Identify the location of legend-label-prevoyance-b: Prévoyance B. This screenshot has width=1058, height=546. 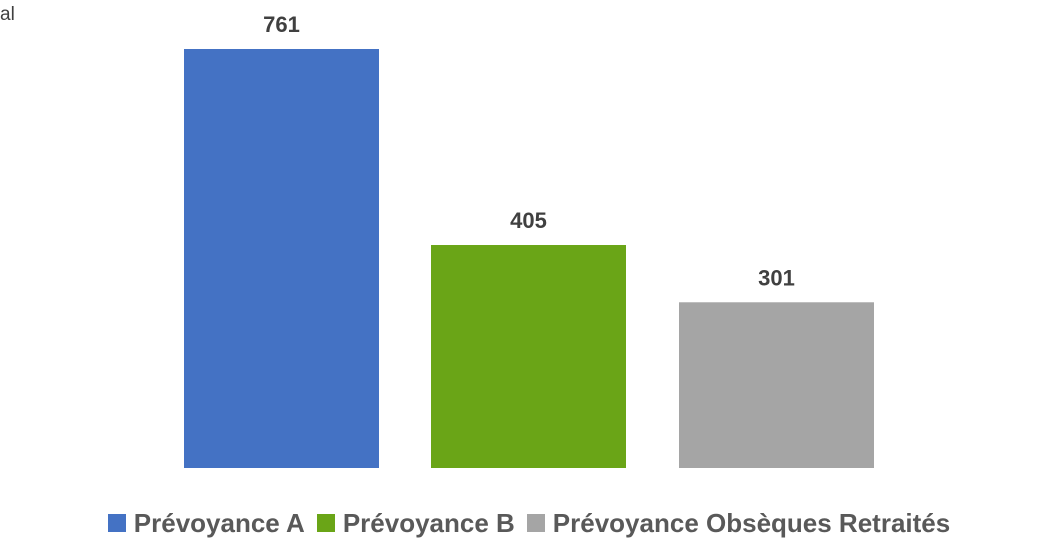
(428, 522).